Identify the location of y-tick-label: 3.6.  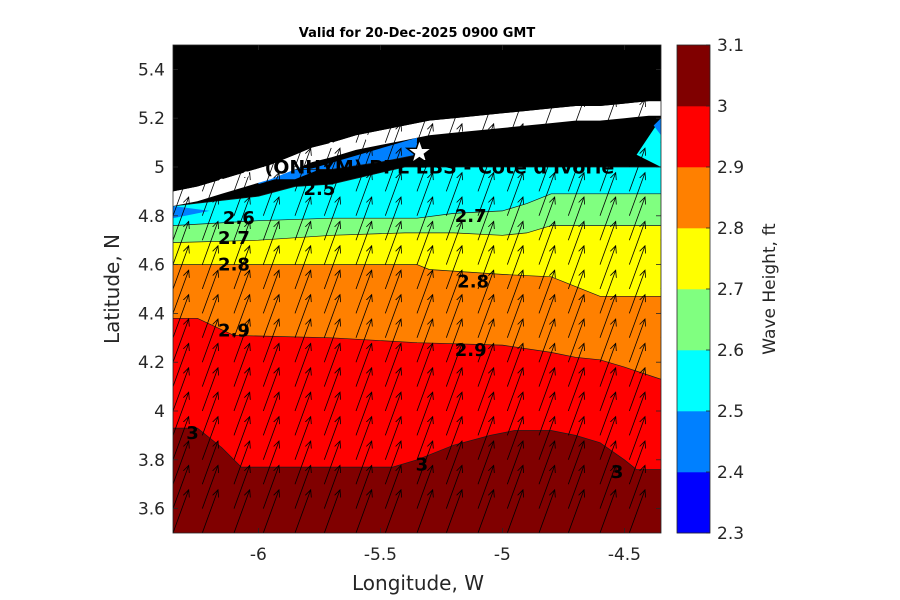
(151, 510).